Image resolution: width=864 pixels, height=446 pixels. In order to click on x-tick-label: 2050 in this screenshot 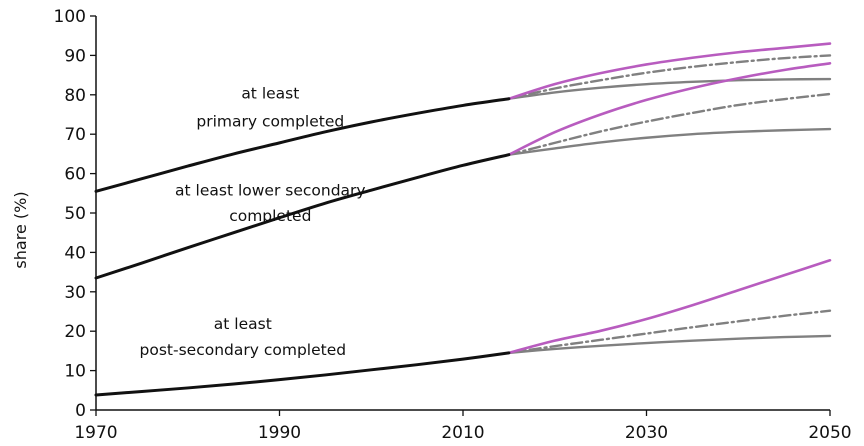, I will do `click(829, 433)`.